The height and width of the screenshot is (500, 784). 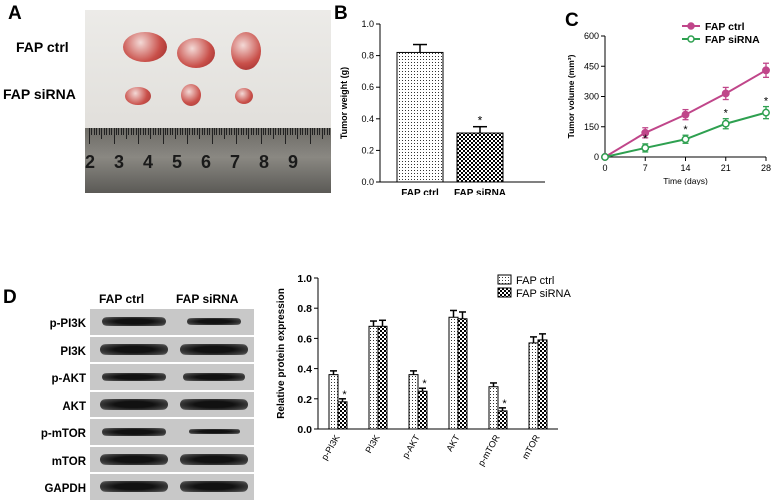 What do you see at coordinates (119, 162) in the screenshot?
I see `ruler-number: 3` at bounding box center [119, 162].